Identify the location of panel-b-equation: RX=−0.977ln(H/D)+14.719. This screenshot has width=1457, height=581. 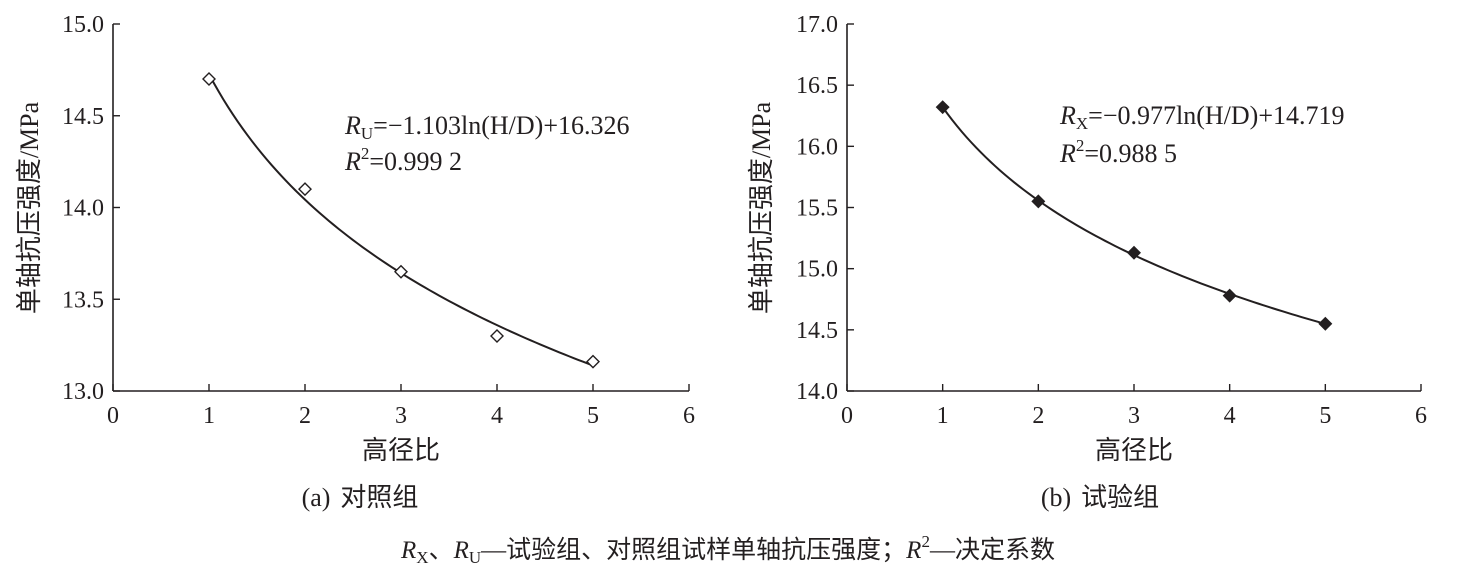
(1201, 117).